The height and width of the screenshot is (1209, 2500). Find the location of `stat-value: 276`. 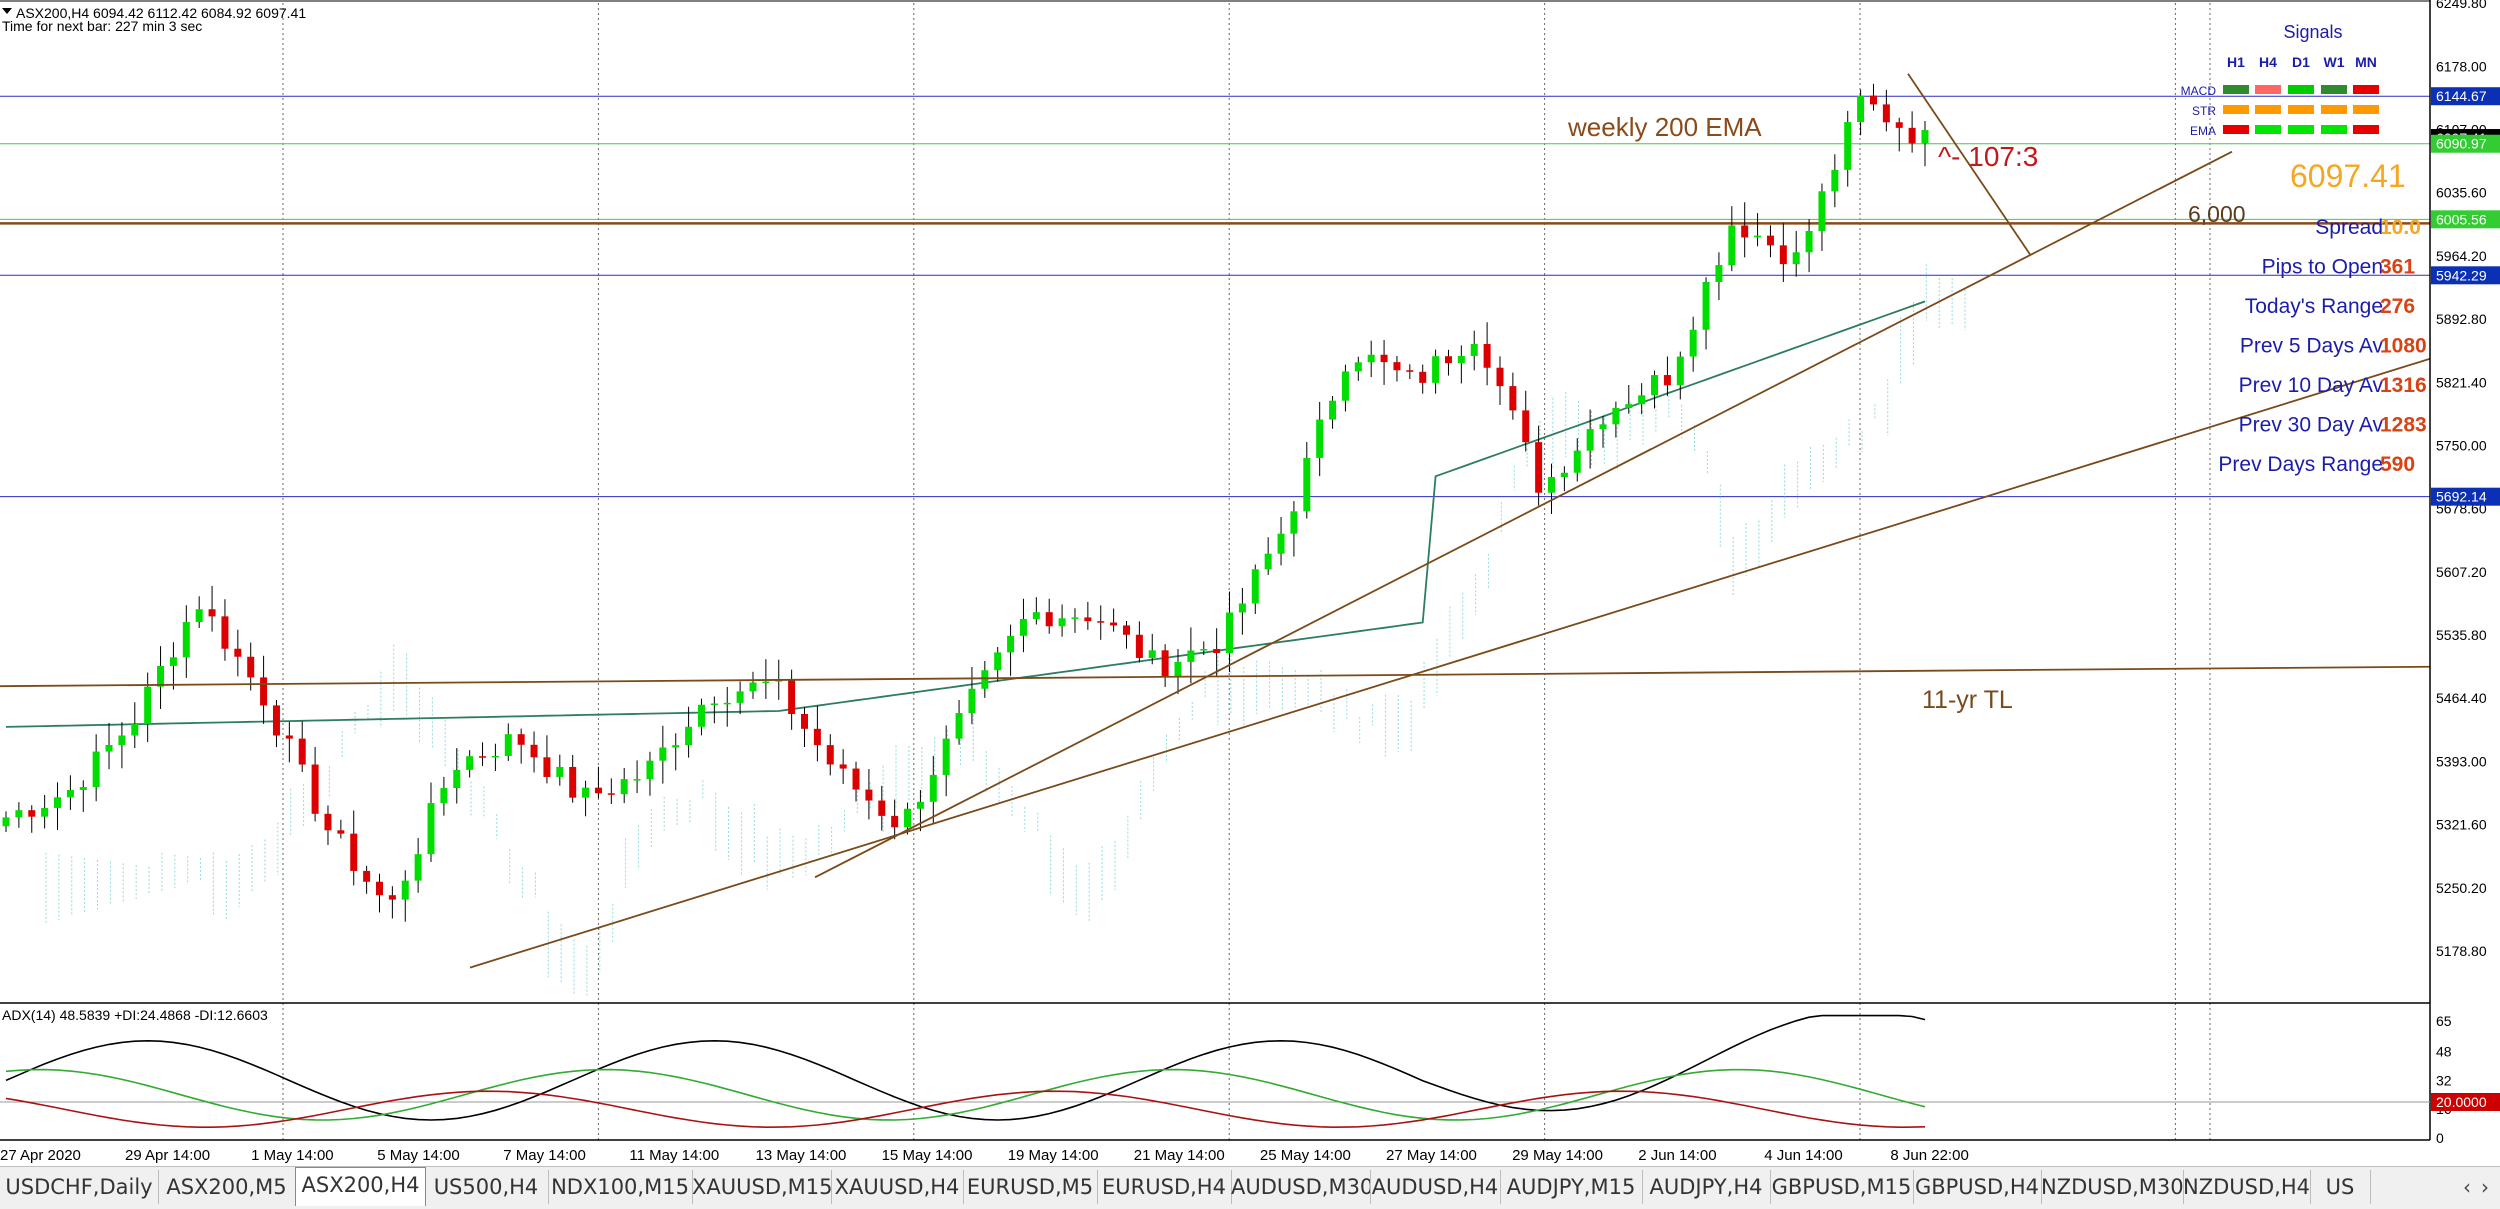

stat-value: 276 is located at coordinates (2397, 306).